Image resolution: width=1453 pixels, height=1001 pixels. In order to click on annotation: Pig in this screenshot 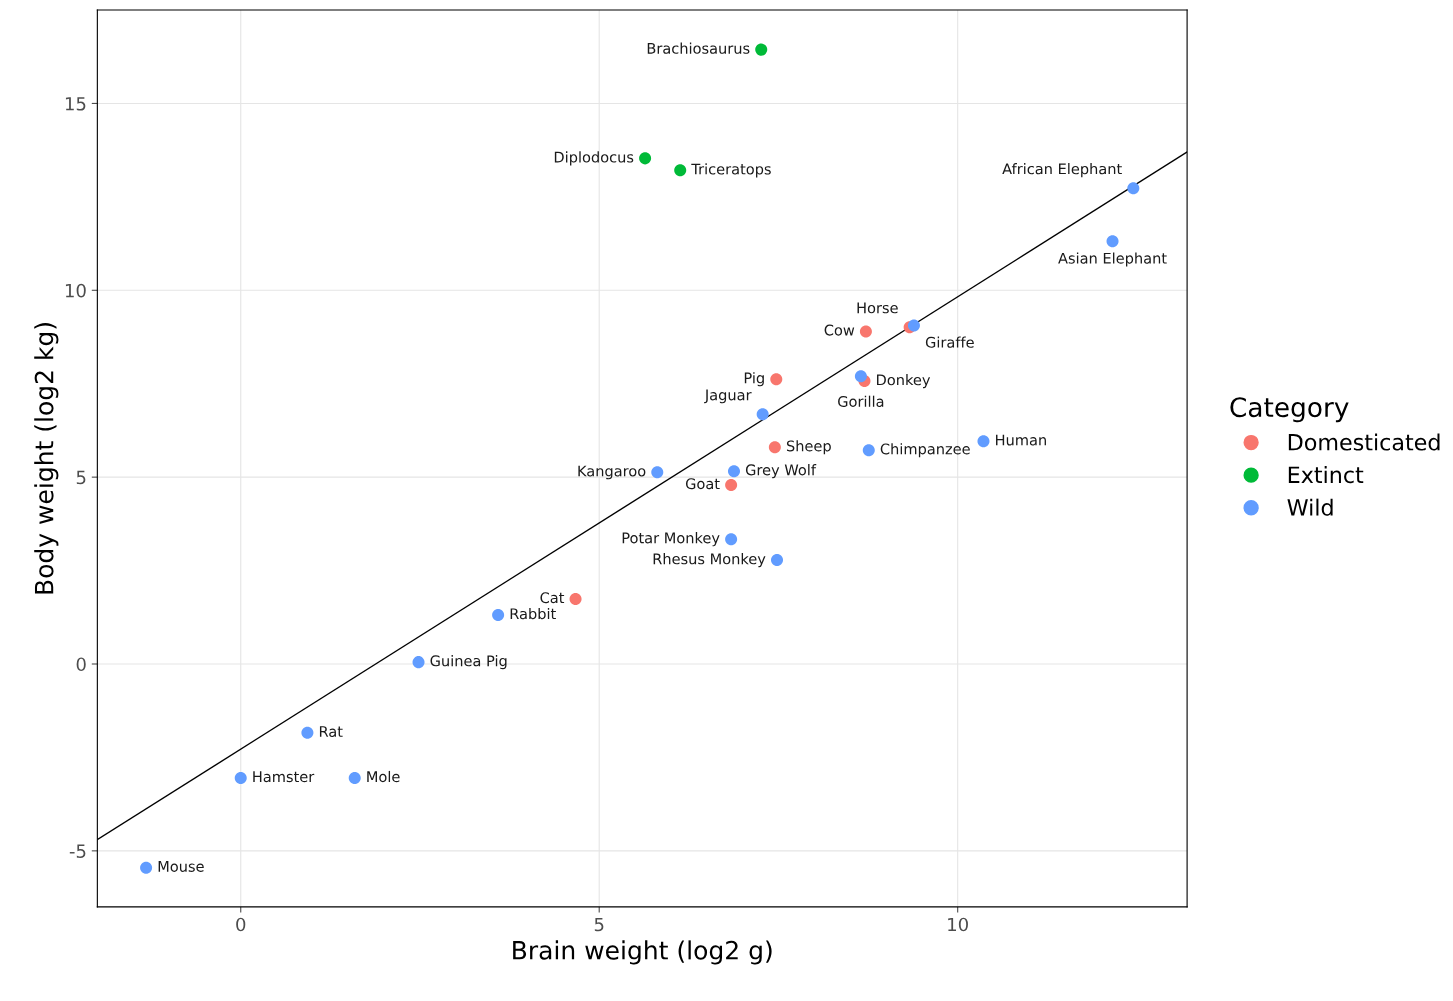, I will do `click(754, 379)`.